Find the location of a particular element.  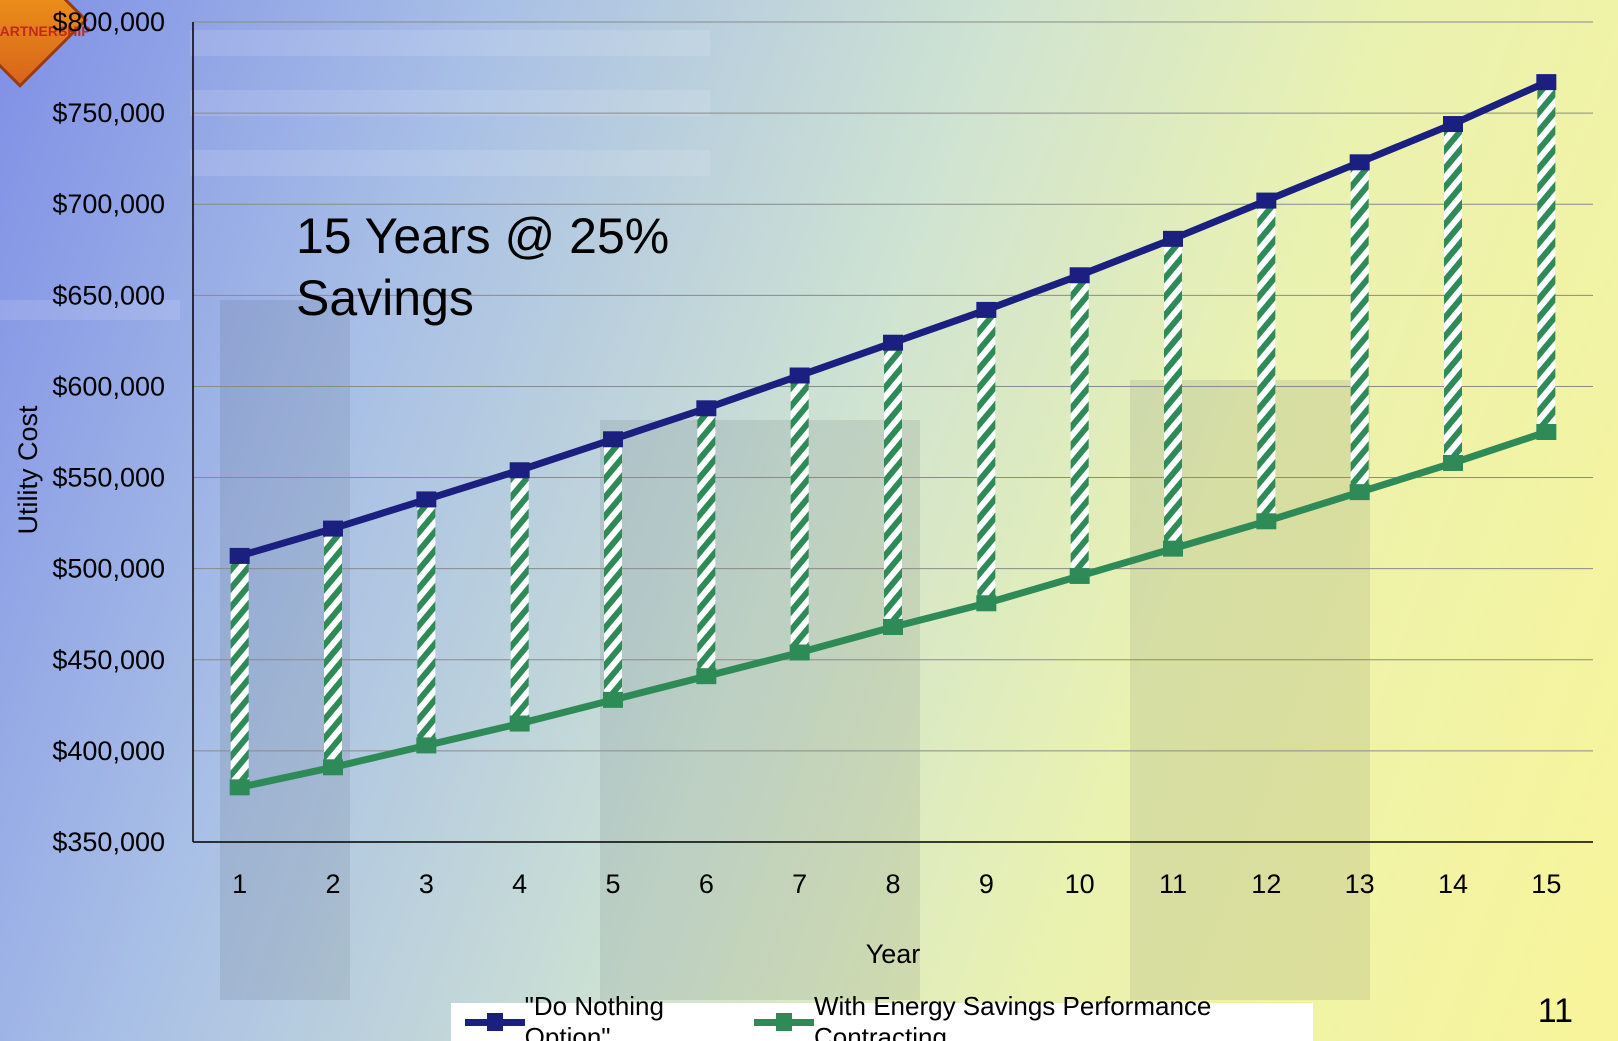

x-tick-label: 6 is located at coordinates (706, 884).